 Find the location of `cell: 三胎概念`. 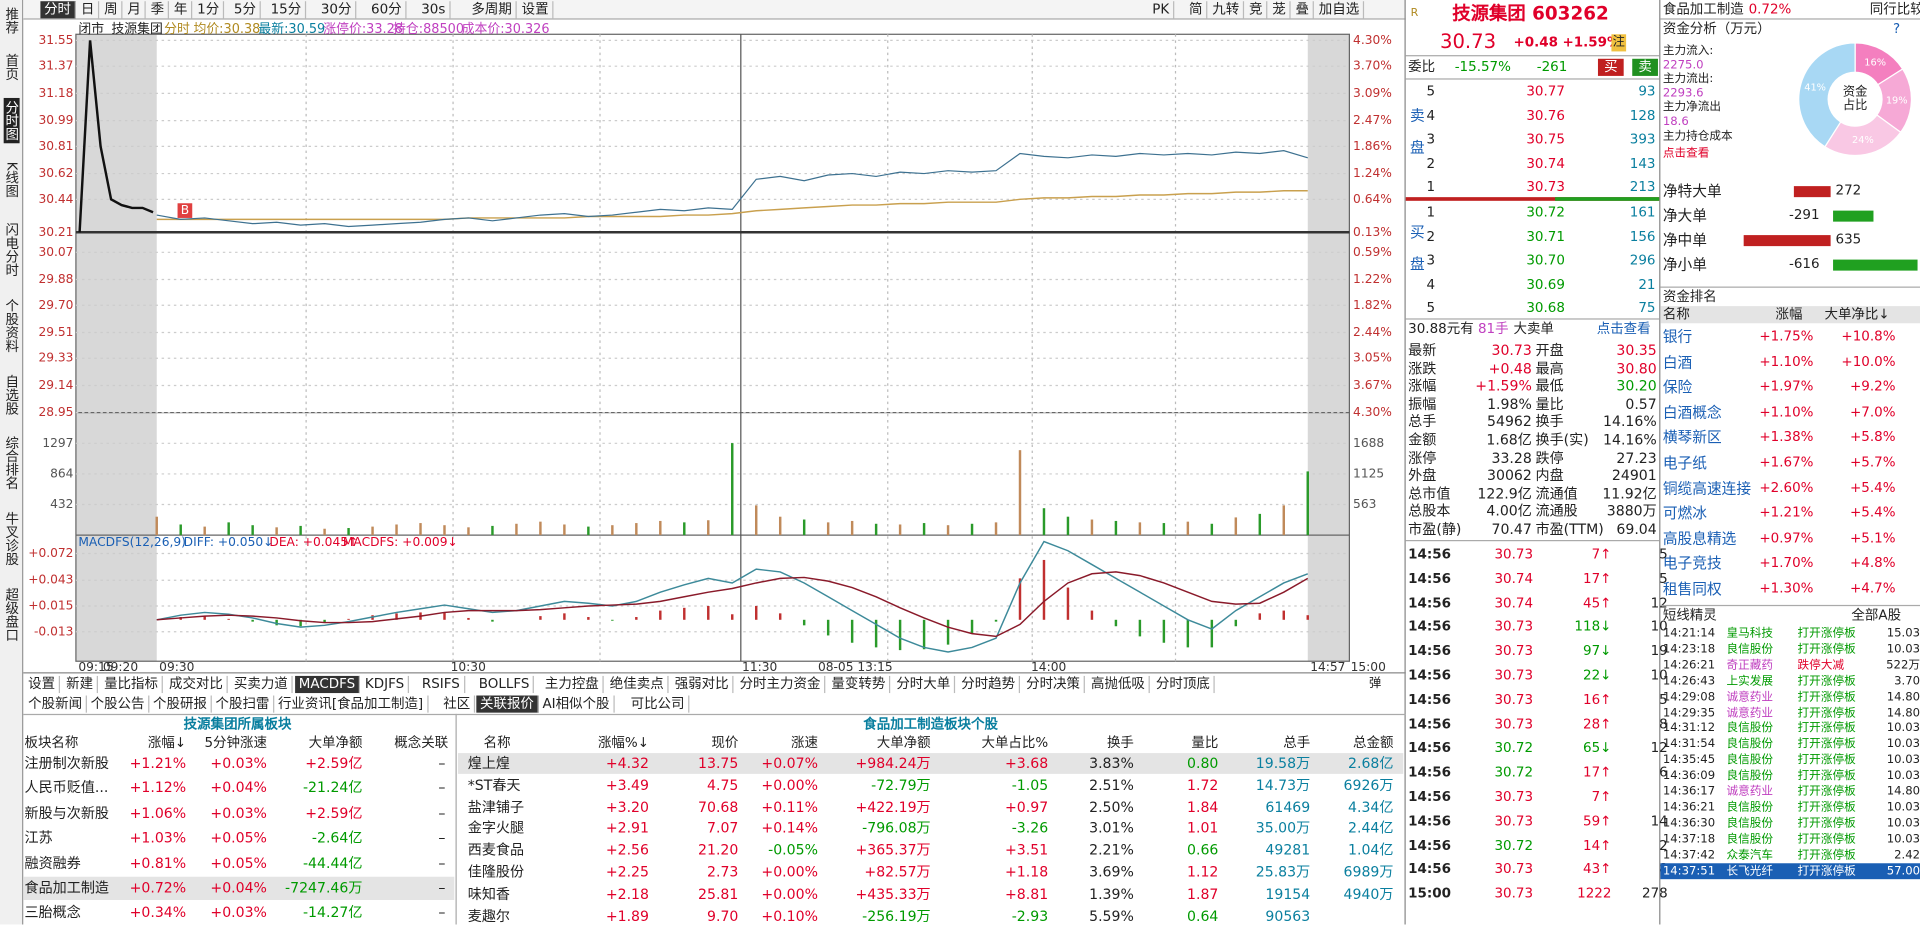

cell: 三胎概念 is located at coordinates (52, 913).